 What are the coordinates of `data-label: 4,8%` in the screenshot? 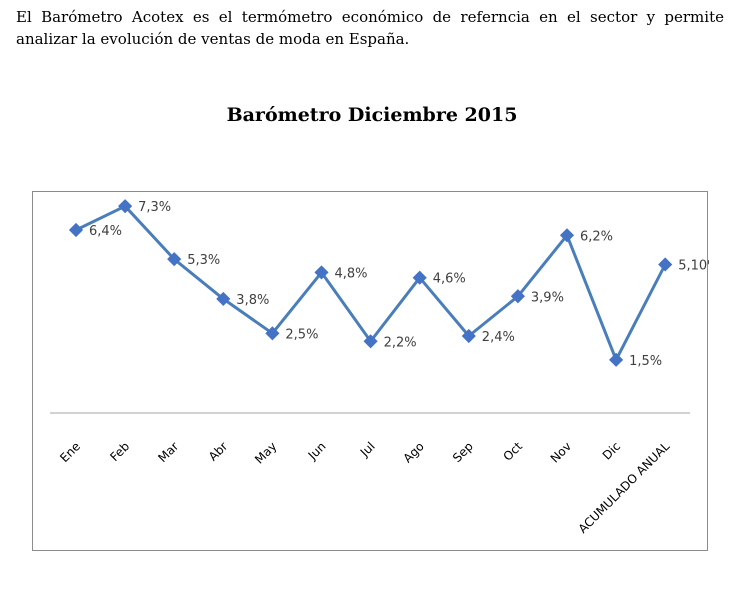 It's located at (351, 273).